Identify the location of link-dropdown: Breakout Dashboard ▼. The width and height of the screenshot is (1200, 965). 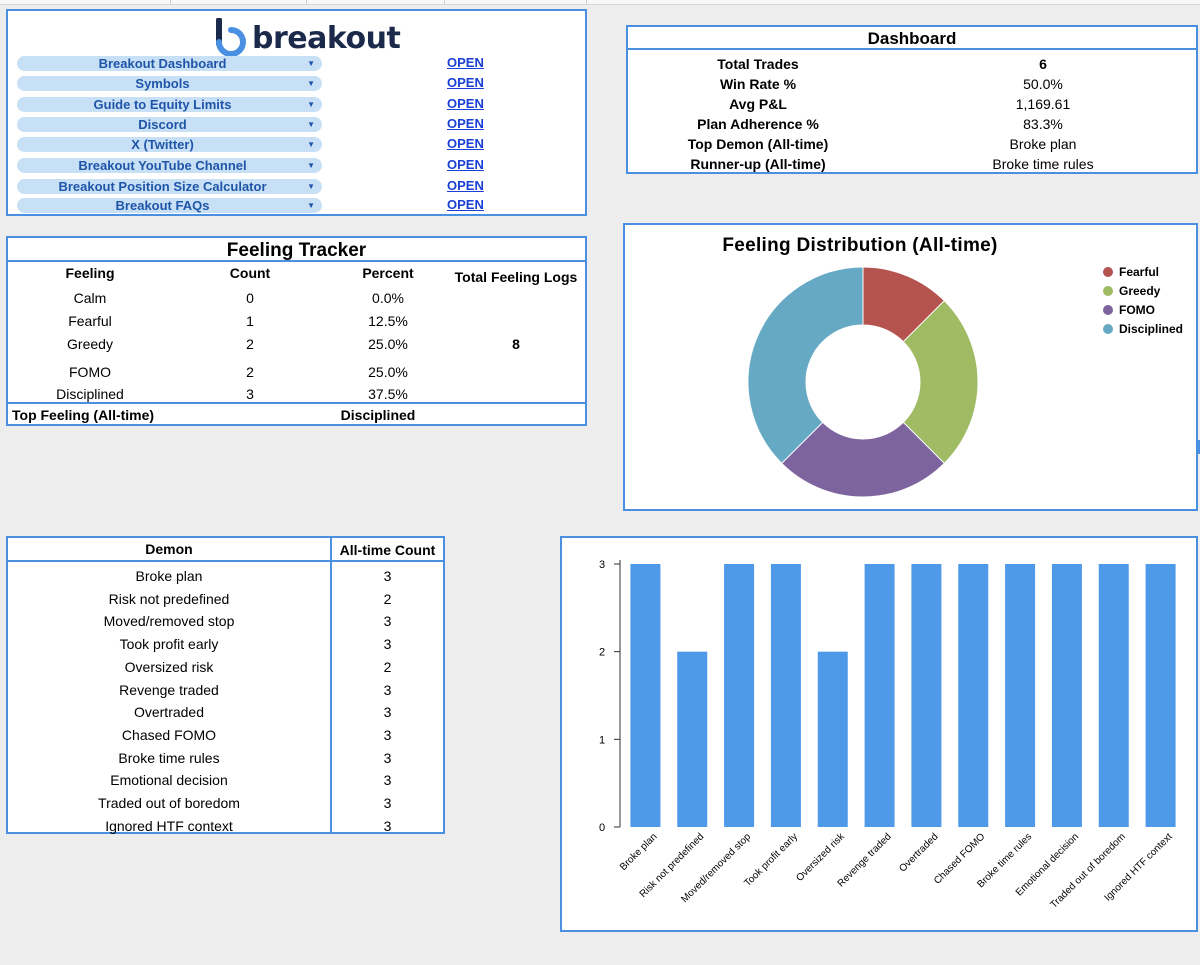
(169, 63).